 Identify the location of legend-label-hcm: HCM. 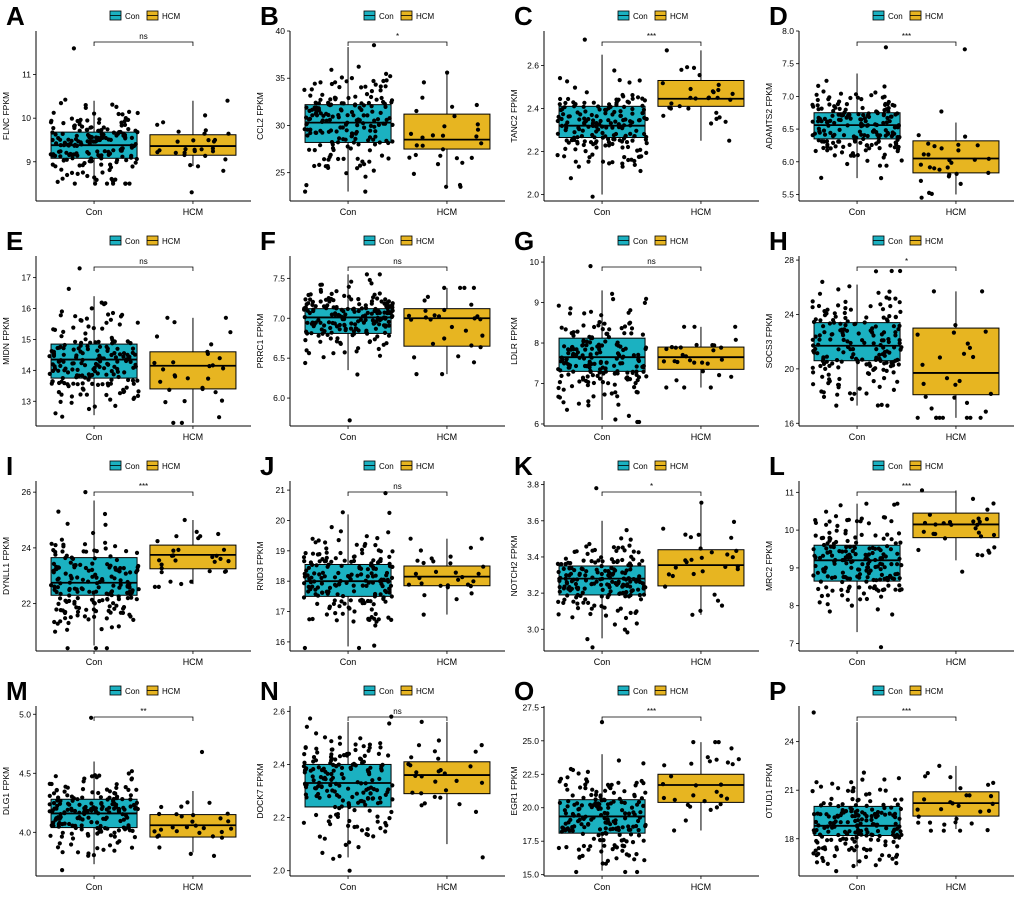
(171, 16).